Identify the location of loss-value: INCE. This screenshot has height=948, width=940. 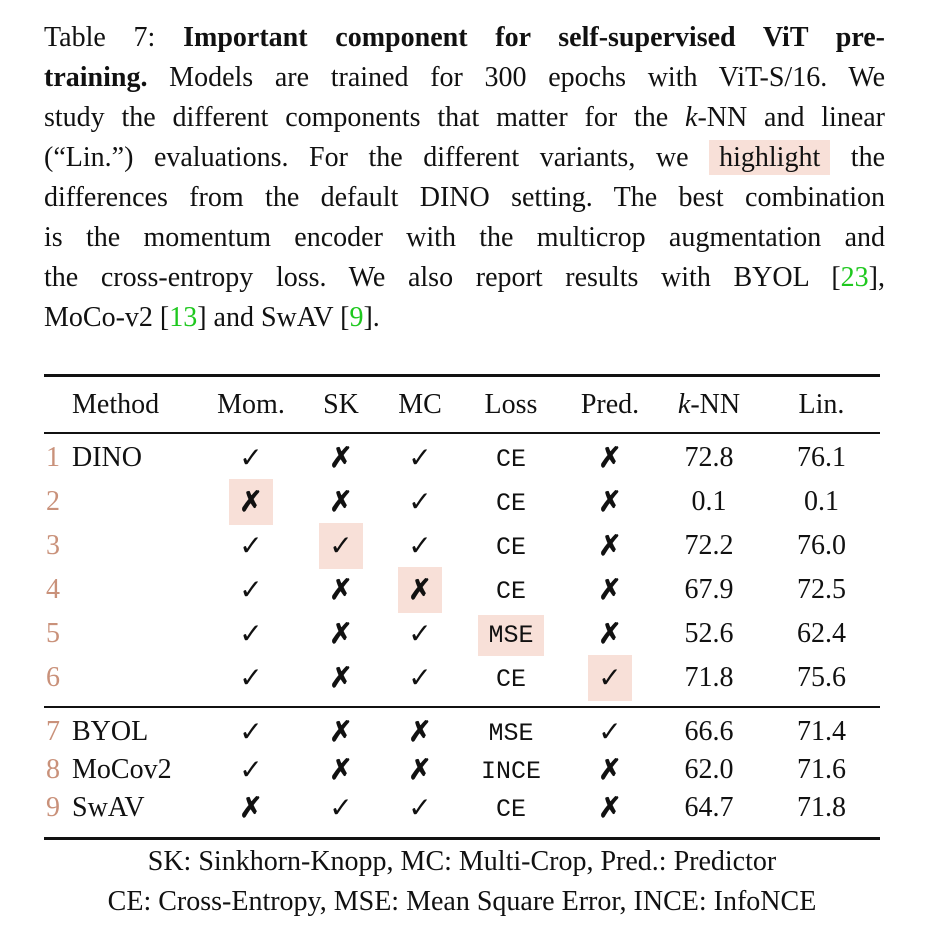
(510, 771).